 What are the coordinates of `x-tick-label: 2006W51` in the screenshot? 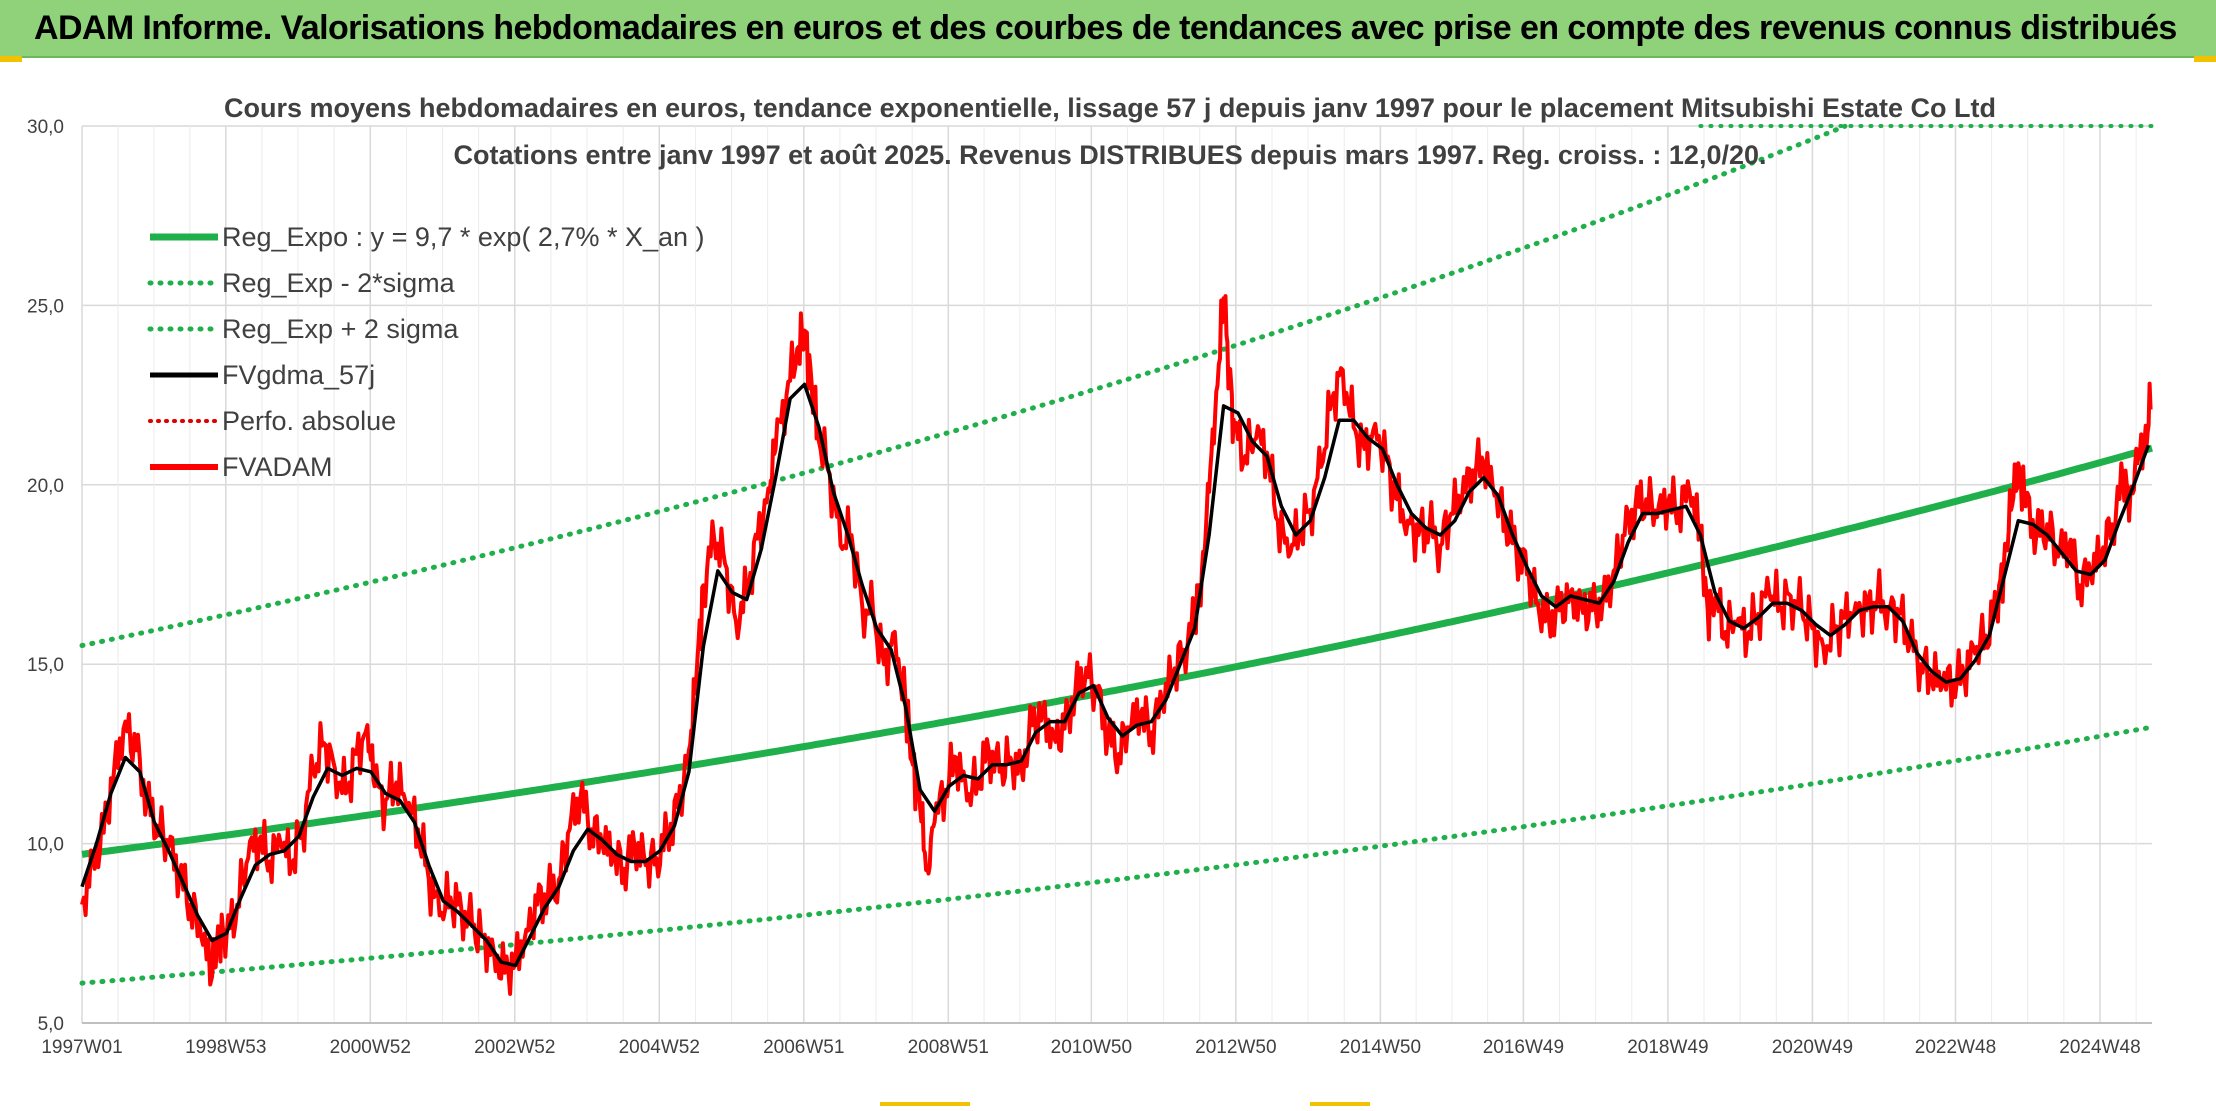 It's located at (803, 1047).